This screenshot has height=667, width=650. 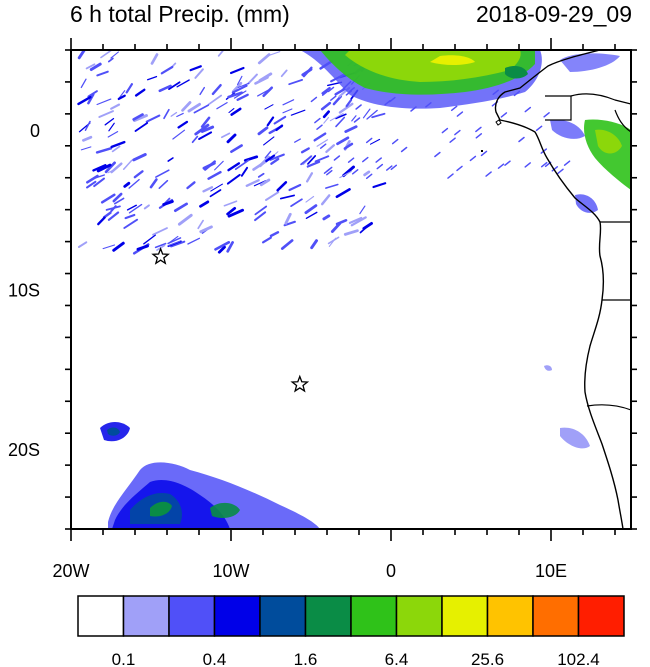 What do you see at coordinates (230, 571) in the screenshot?
I see `x-axis-label: 10W` at bounding box center [230, 571].